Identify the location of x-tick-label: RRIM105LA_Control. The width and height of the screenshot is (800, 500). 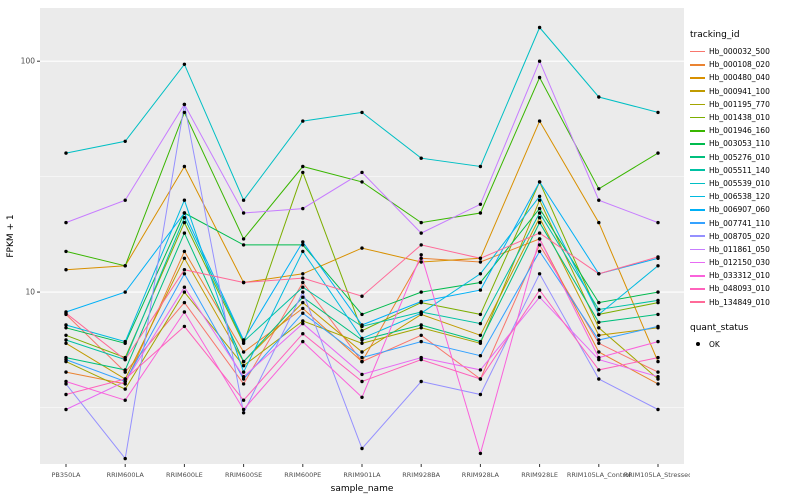
(599, 475).